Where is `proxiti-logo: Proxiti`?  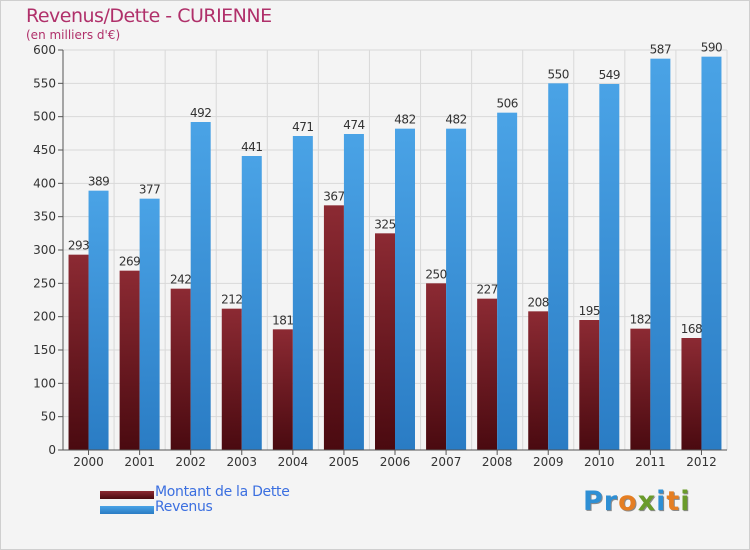
proxiti-logo: Proxiti is located at coordinates (637, 501).